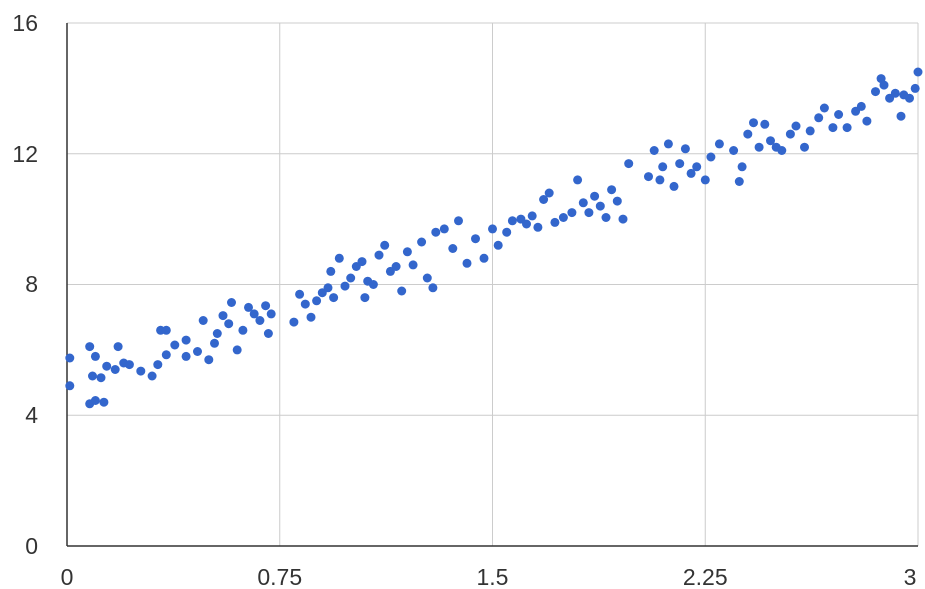 This screenshot has width=925, height=589. I want to click on x-tick-labels: 0 0.75 1.5 2.25 3, so click(489, 576).